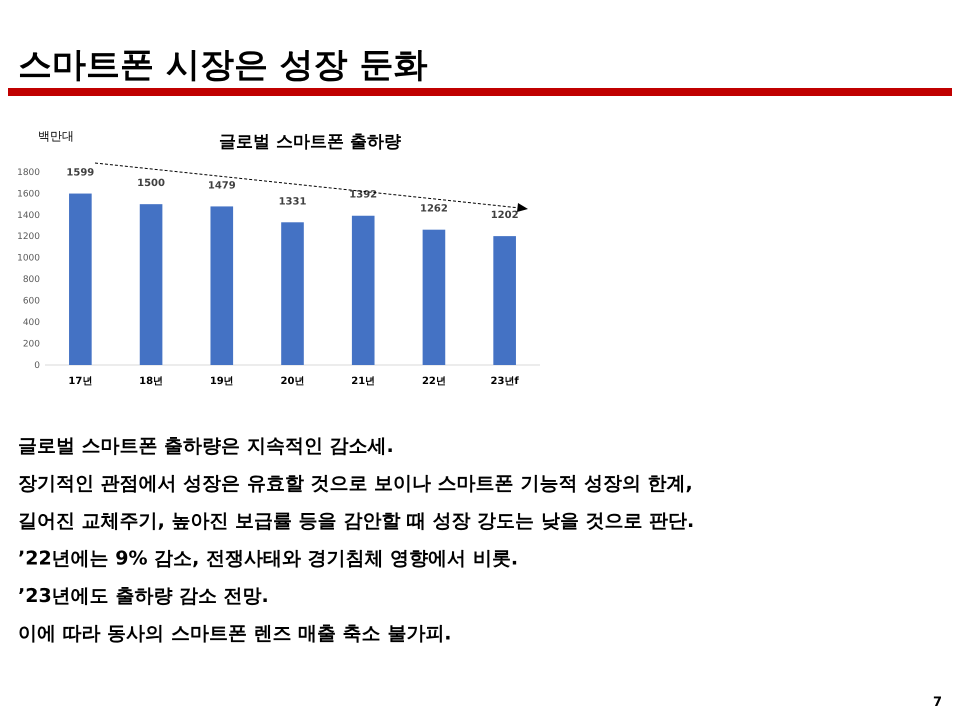 This screenshot has height=720, width=960. What do you see at coordinates (28, 194) in the screenshot?
I see `y-tick-label: 1600` at bounding box center [28, 194].